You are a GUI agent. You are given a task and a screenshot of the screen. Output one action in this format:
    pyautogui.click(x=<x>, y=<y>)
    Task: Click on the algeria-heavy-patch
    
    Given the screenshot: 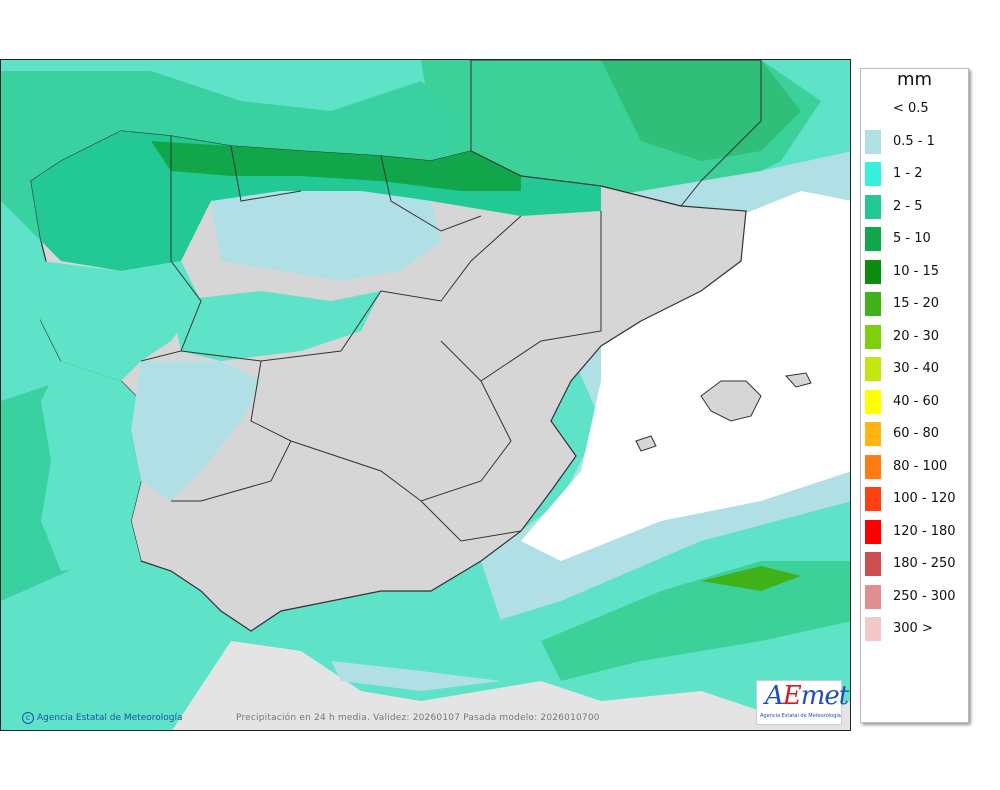 What is the action you would take?
    pyautogui.click(x=751, y=578)
    